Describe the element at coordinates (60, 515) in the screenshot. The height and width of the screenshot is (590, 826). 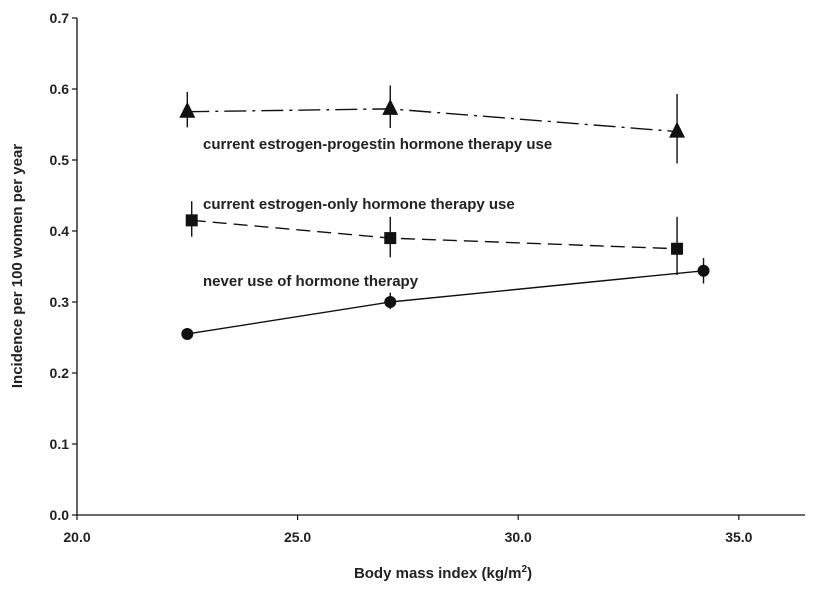
I see `y-tick-label: 0.0` at that location.